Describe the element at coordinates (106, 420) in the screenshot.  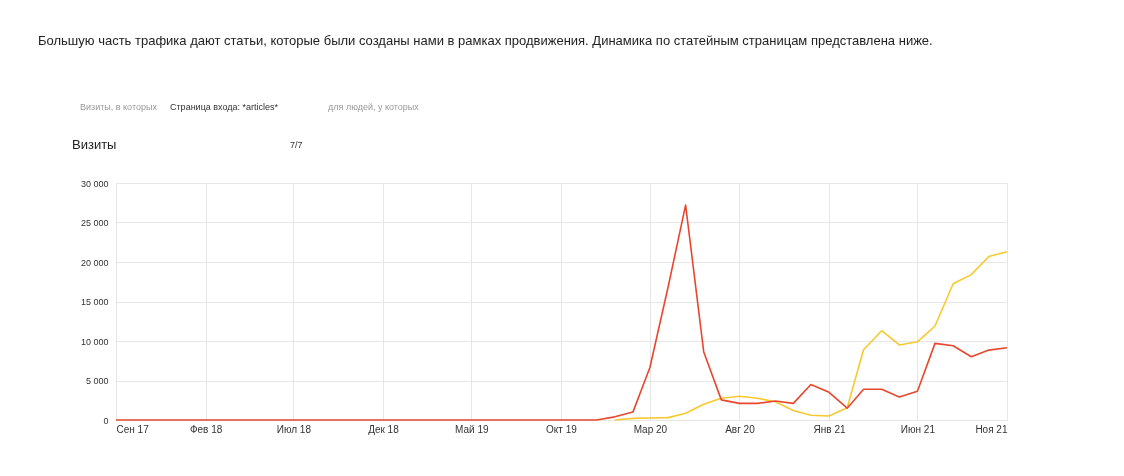
I see `y-tick-label: 0` at that location.